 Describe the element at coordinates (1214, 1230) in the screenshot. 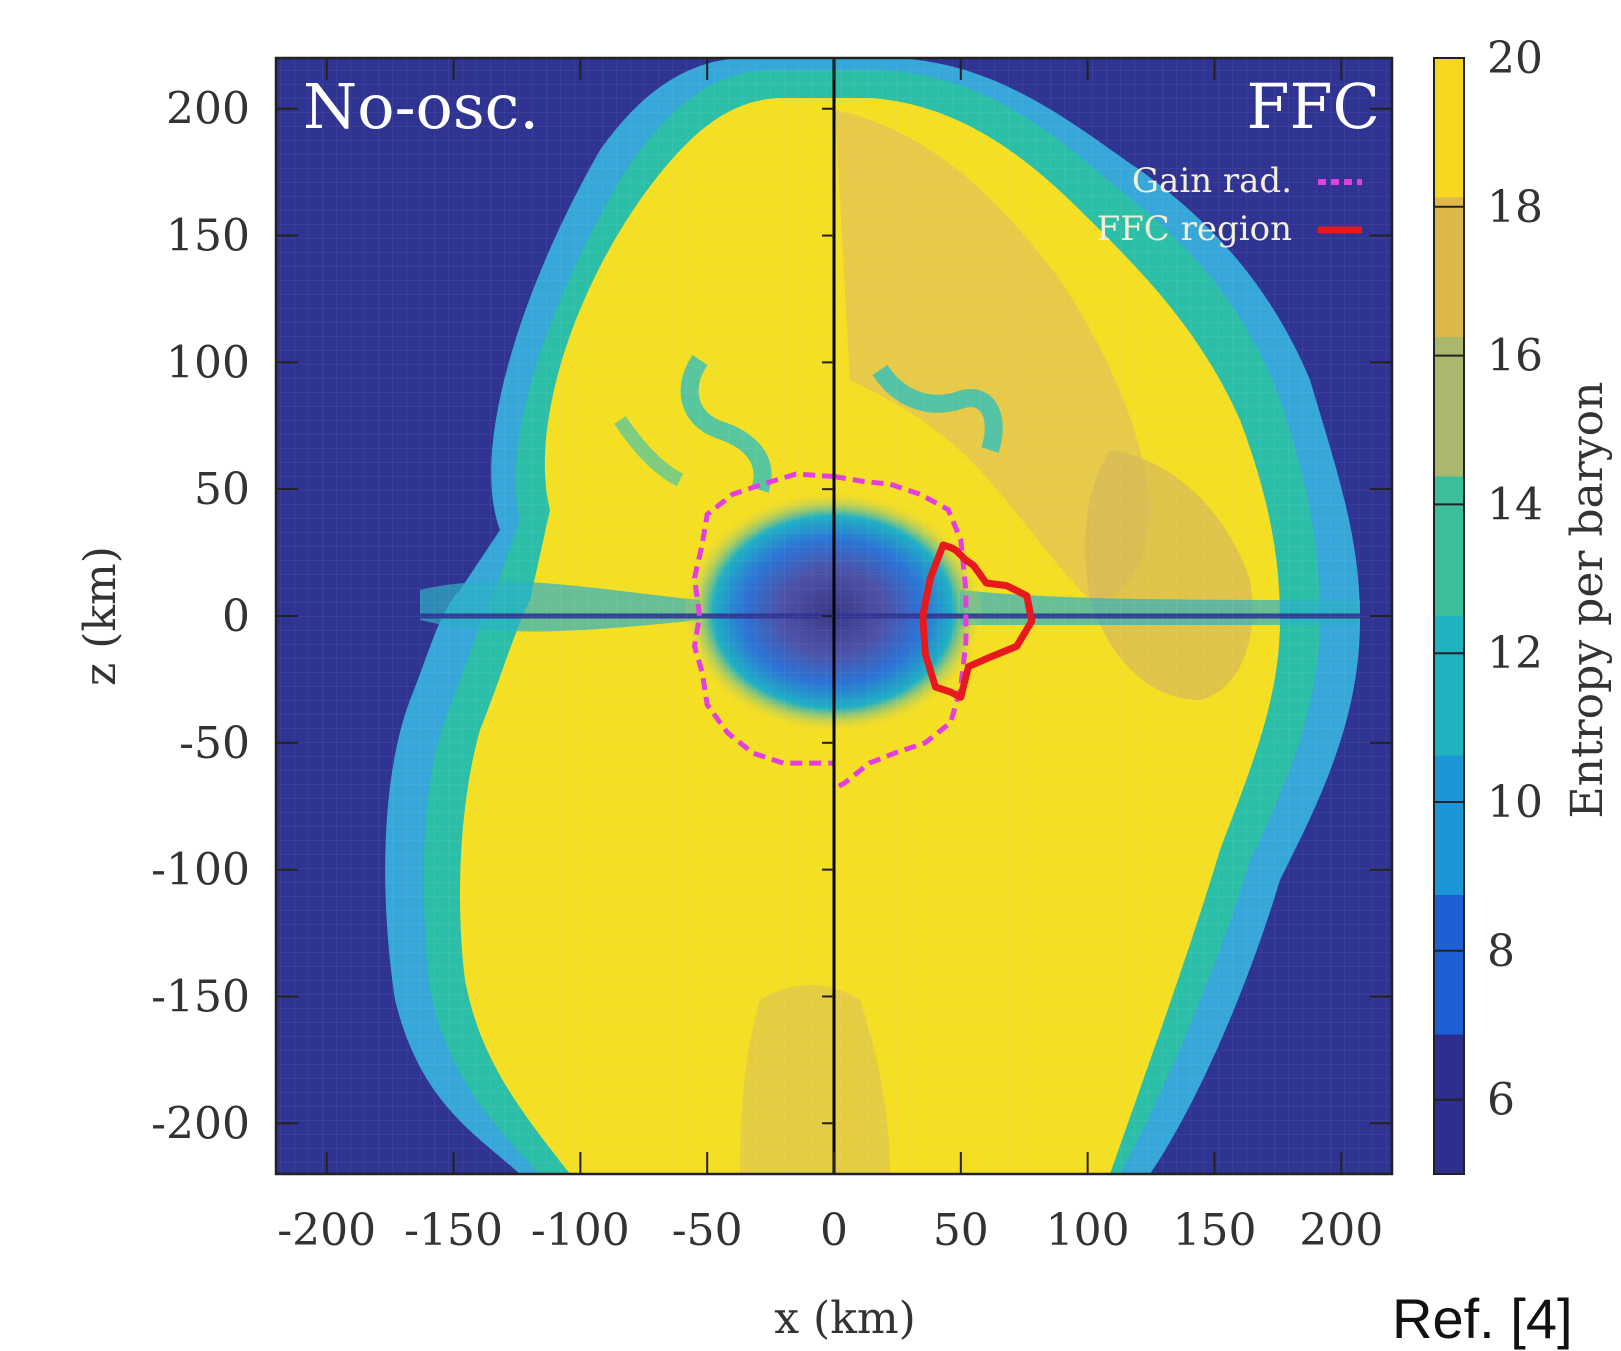

I see `x-tick-label: 150` at that location.